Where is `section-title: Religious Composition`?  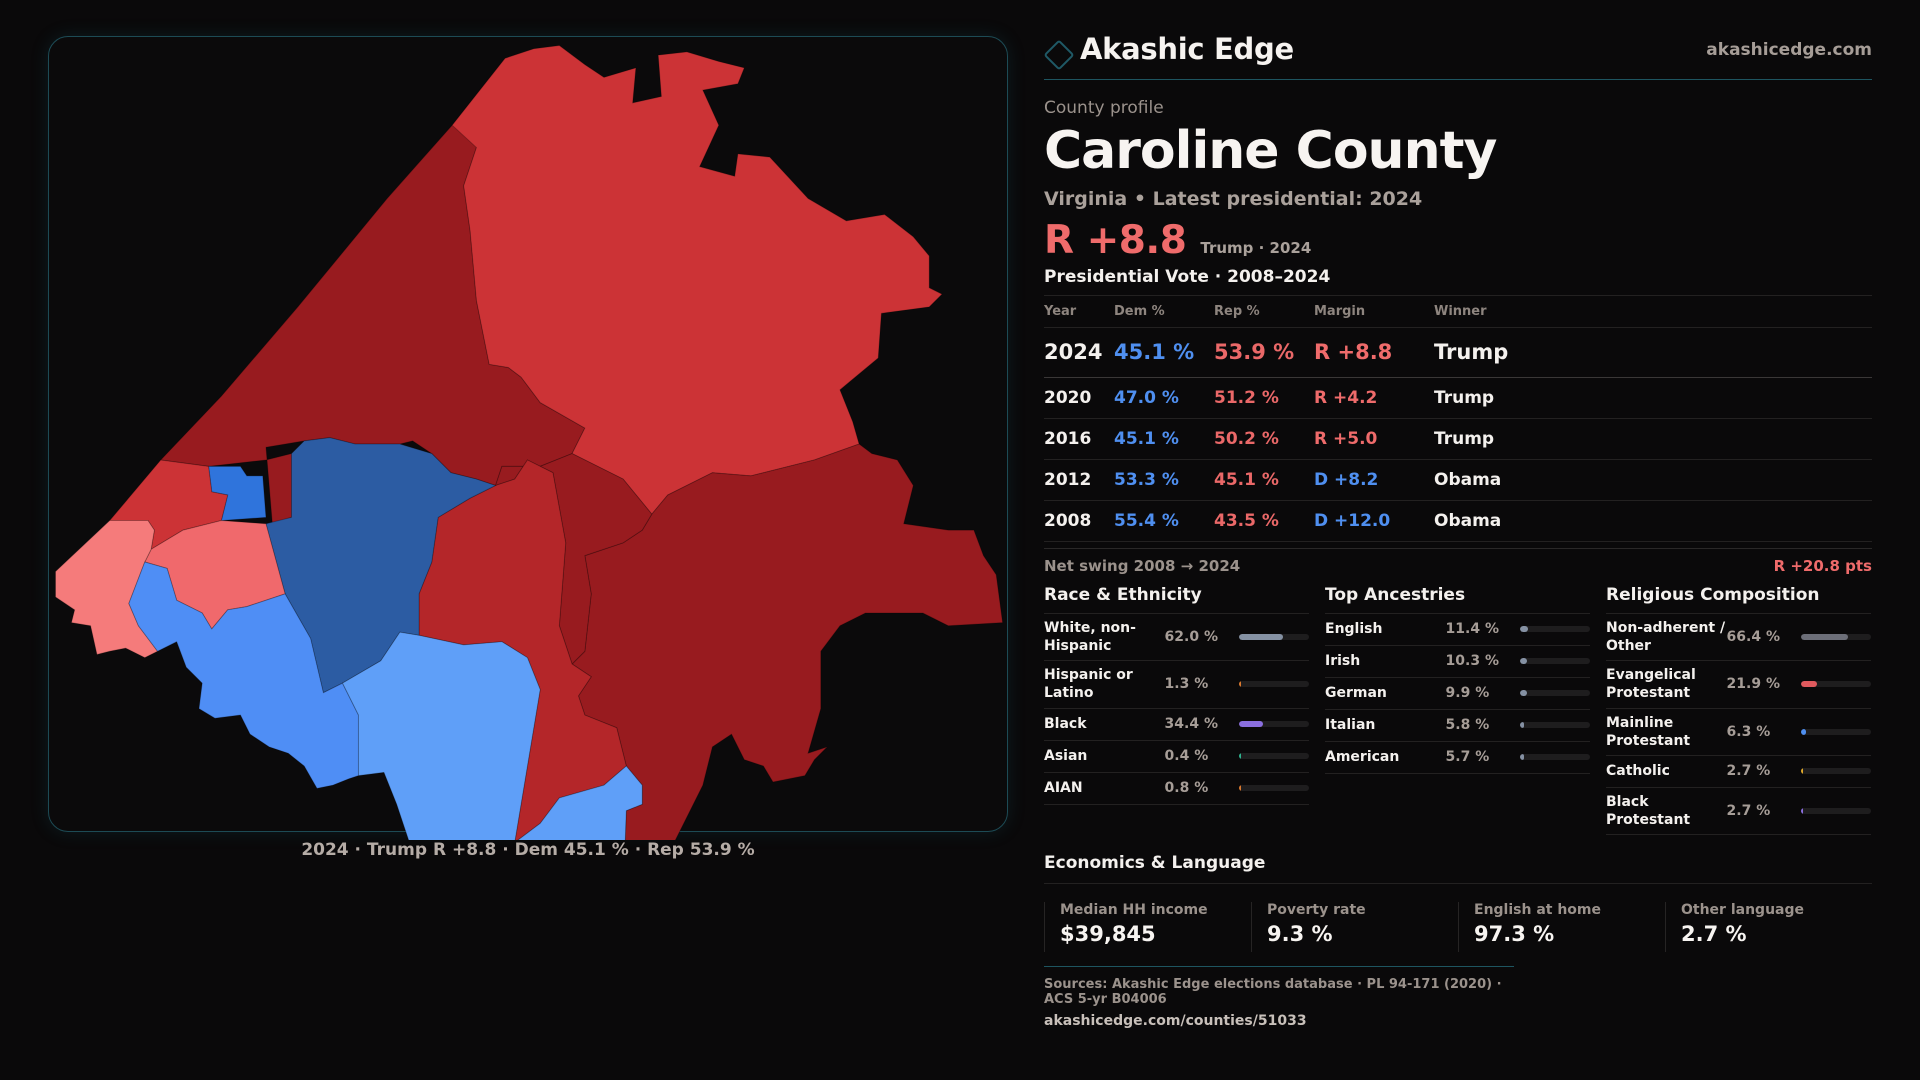
section-title: Religious Composition is located at coordinates (1738, 599).